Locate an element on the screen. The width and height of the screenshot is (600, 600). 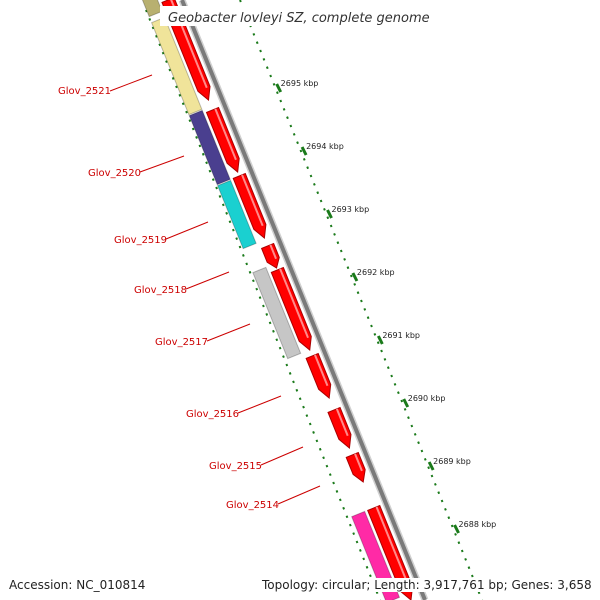
kbp-label: 2691 kbp is located at coordinates (401, 335).